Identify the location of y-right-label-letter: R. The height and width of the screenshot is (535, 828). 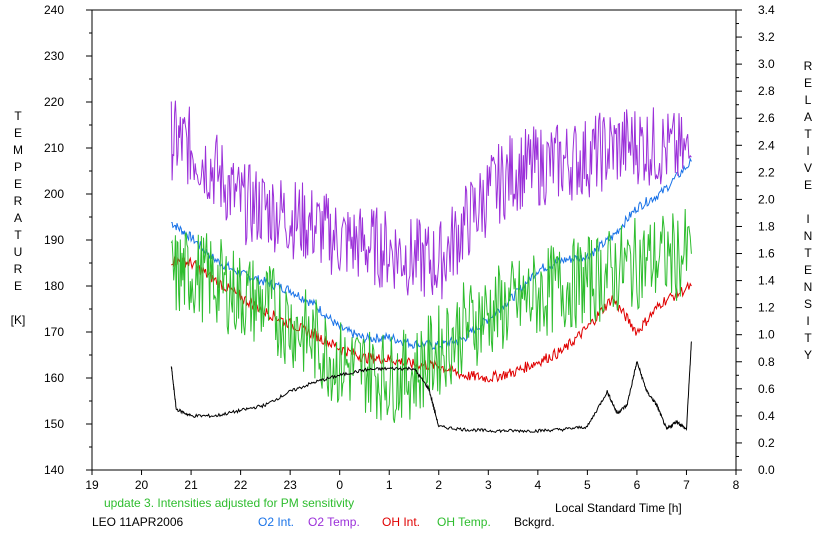
(808, 66).